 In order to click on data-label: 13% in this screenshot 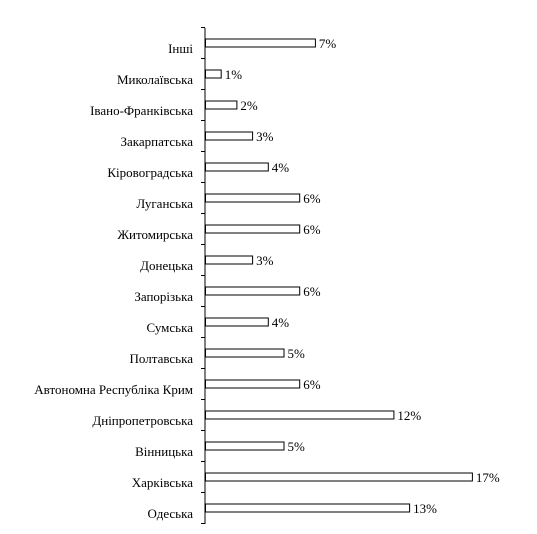, I will do `click(425, 508)`.